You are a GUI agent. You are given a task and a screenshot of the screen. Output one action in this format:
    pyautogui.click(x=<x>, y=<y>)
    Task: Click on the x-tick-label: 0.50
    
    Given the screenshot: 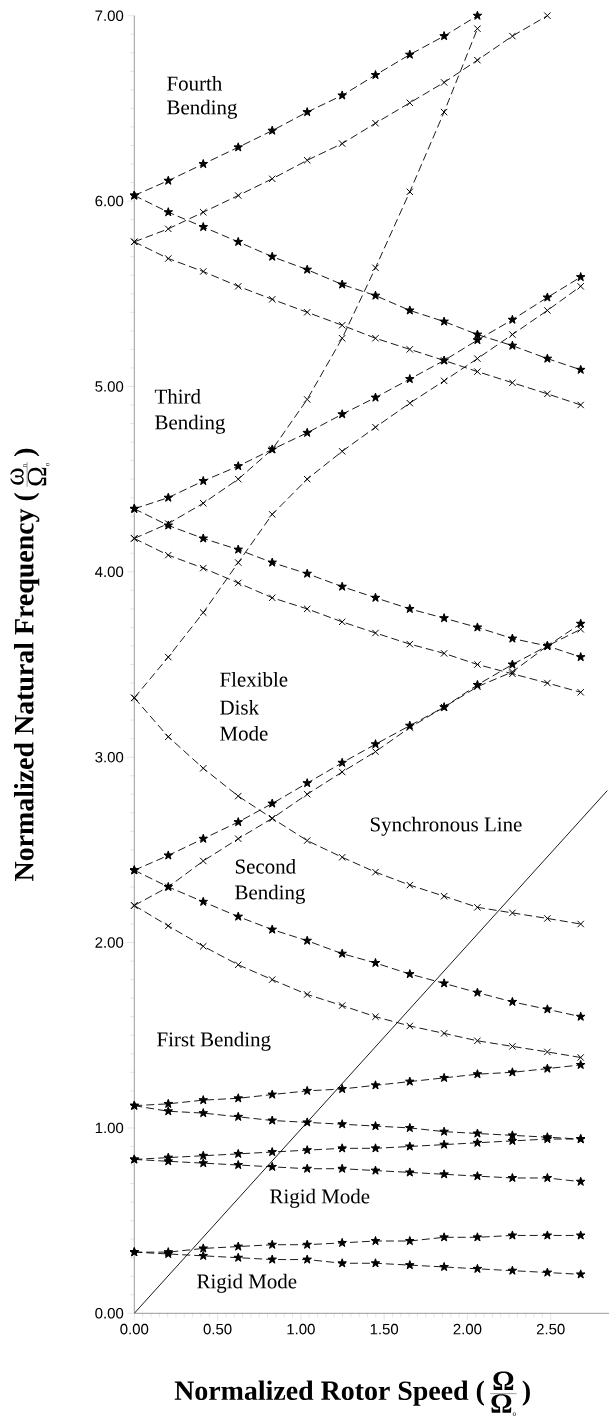 What is the action you would take?
    pyautogui.click(x=217, y=1329)
    